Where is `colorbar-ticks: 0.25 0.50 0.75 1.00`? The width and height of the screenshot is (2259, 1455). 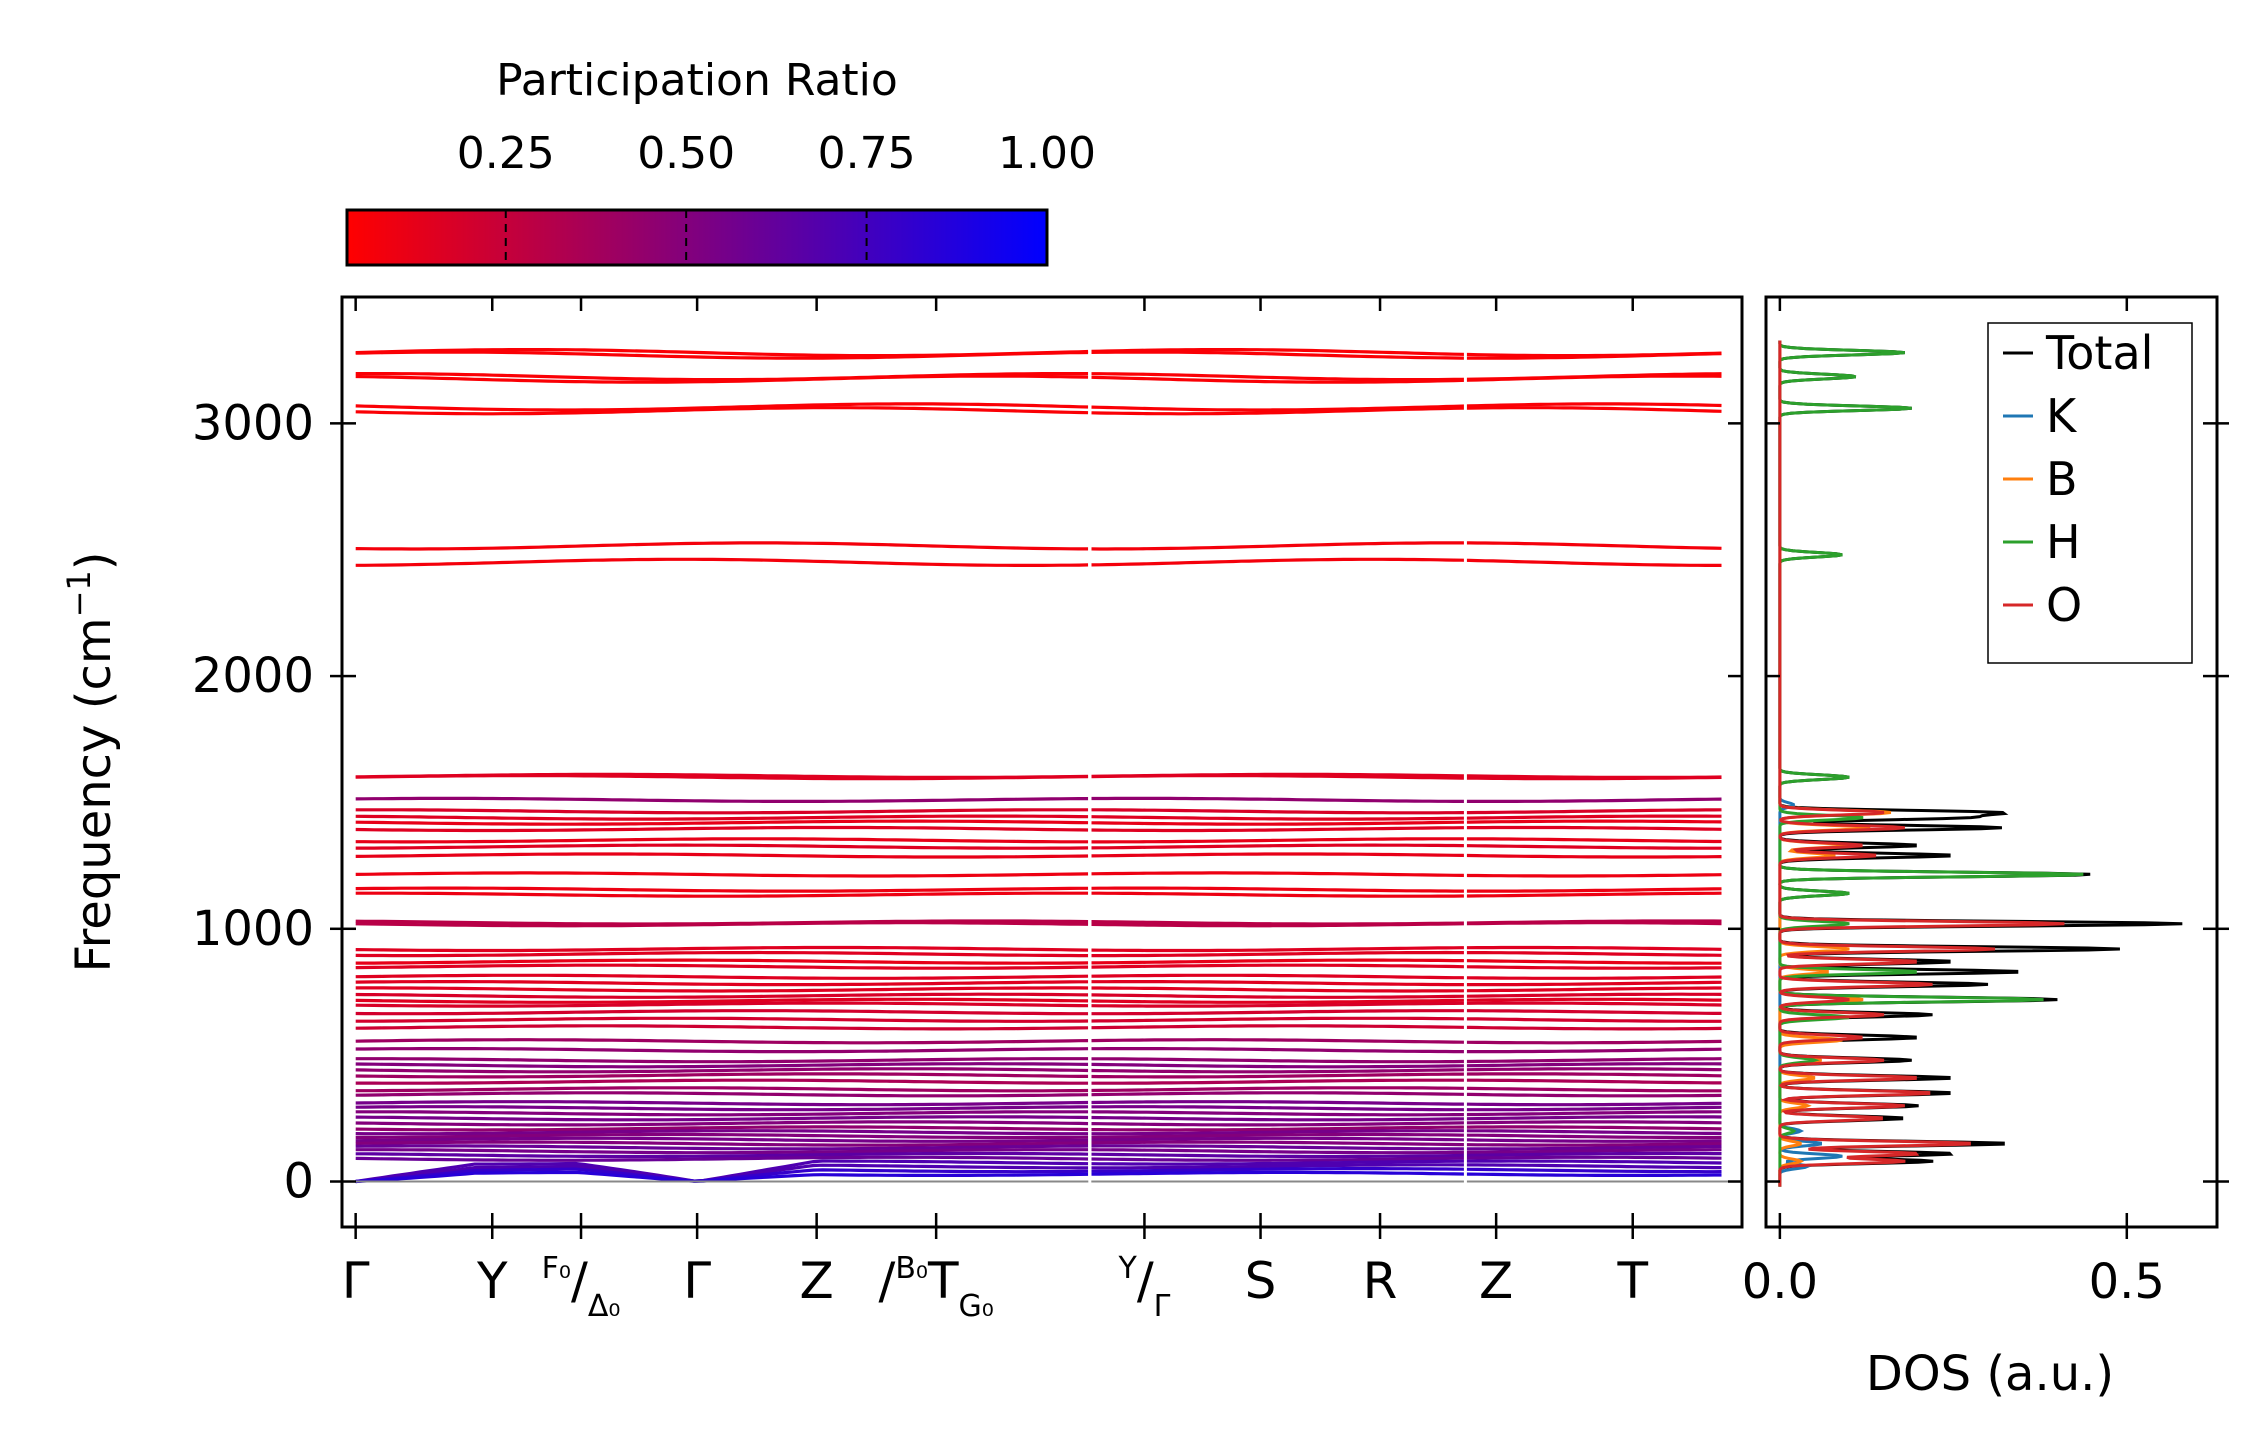
colorbar-ticks: 0.25 0.50 0.75 1.00 is located at coordinates (776, 196).